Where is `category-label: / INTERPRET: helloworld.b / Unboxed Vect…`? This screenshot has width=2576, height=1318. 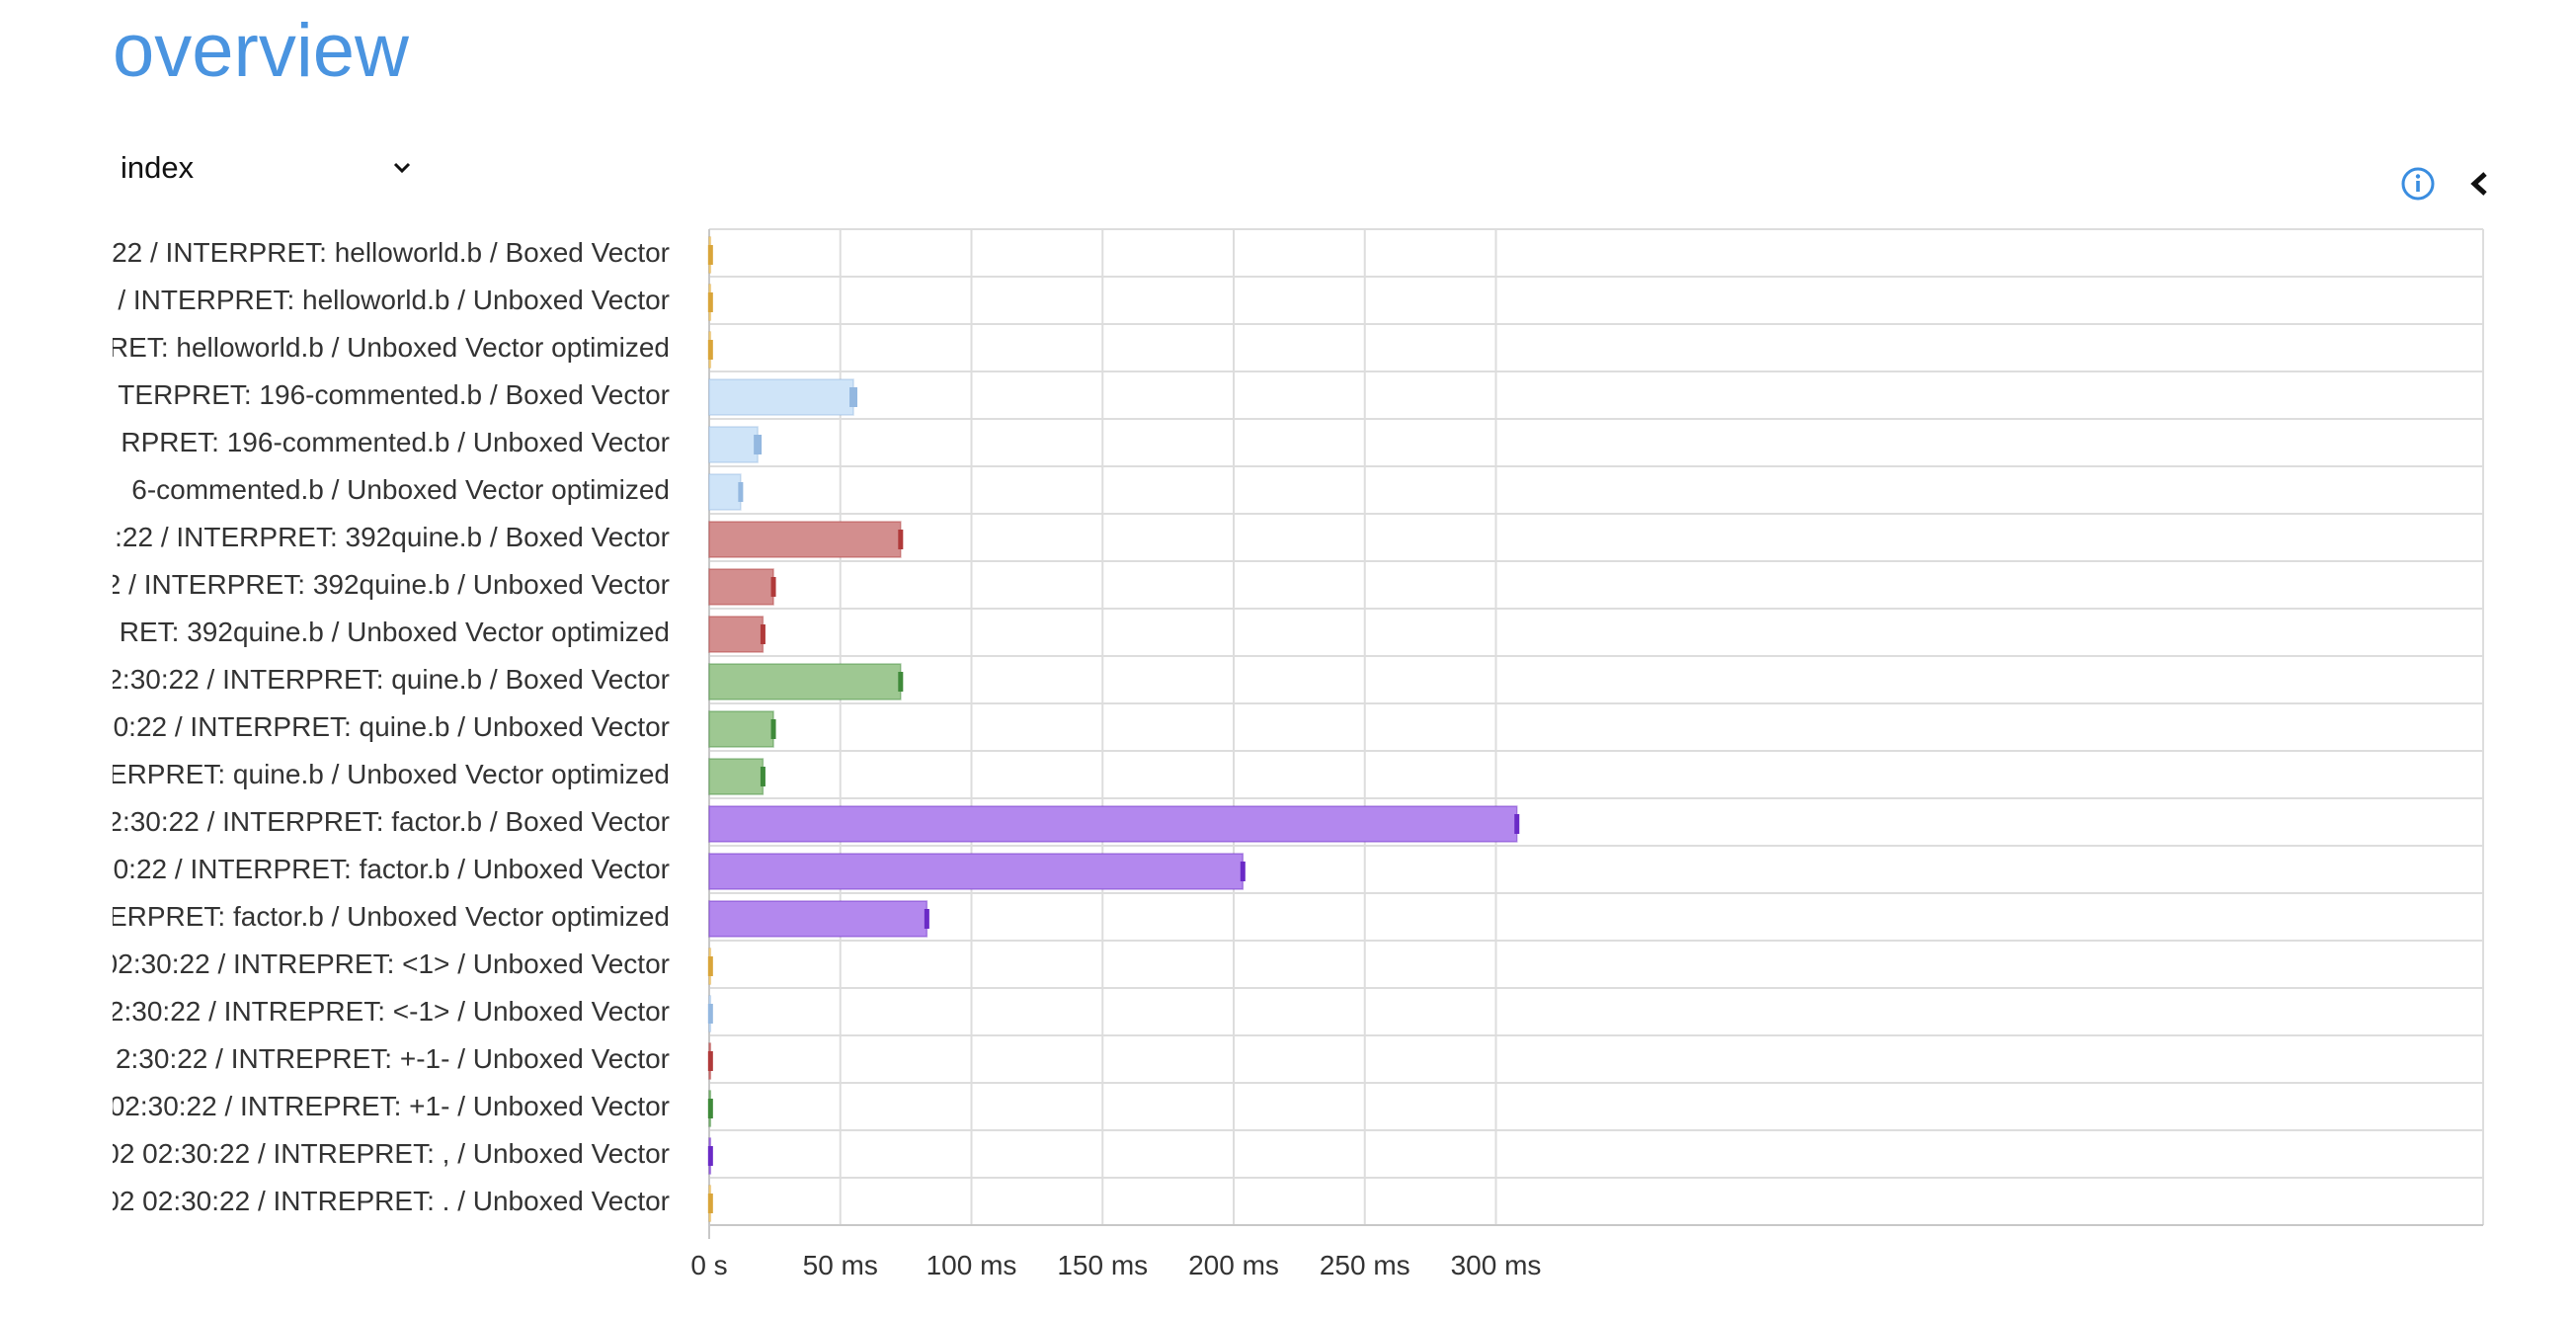
category-label: / INTERPRET: helloworld.b / Unboxed Vect… is located at coordinates (394, 300).